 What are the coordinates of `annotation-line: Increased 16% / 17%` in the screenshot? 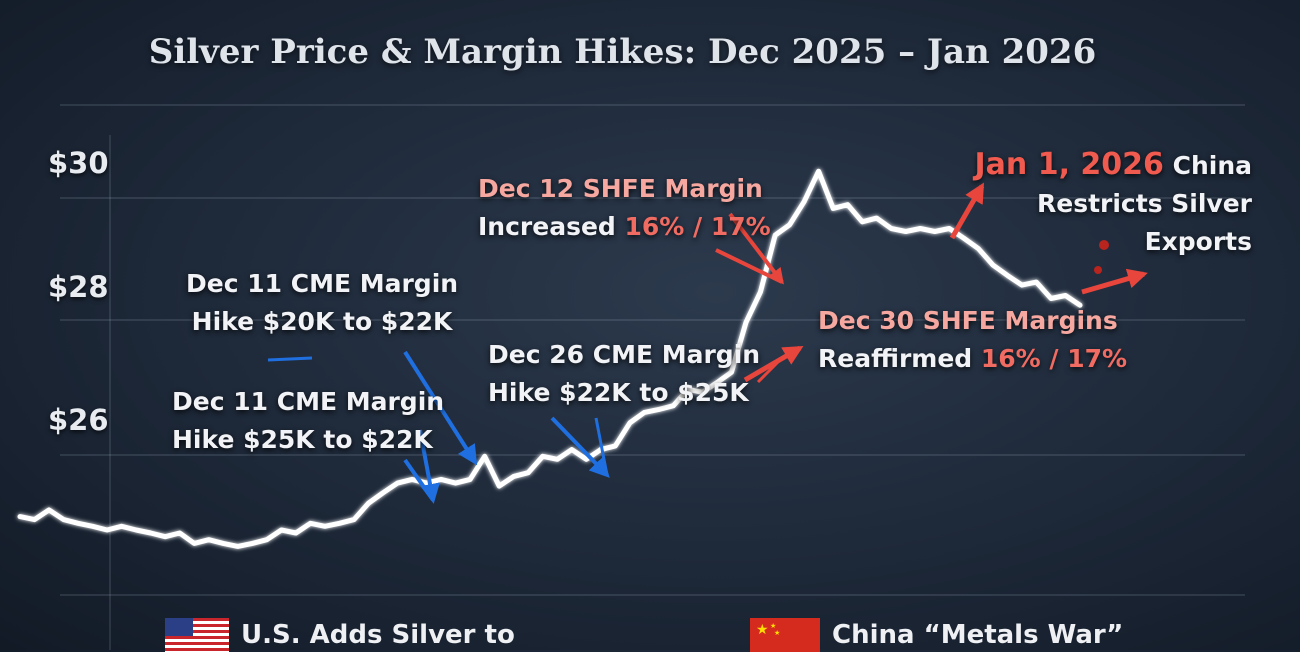 It's located at (624, 227).